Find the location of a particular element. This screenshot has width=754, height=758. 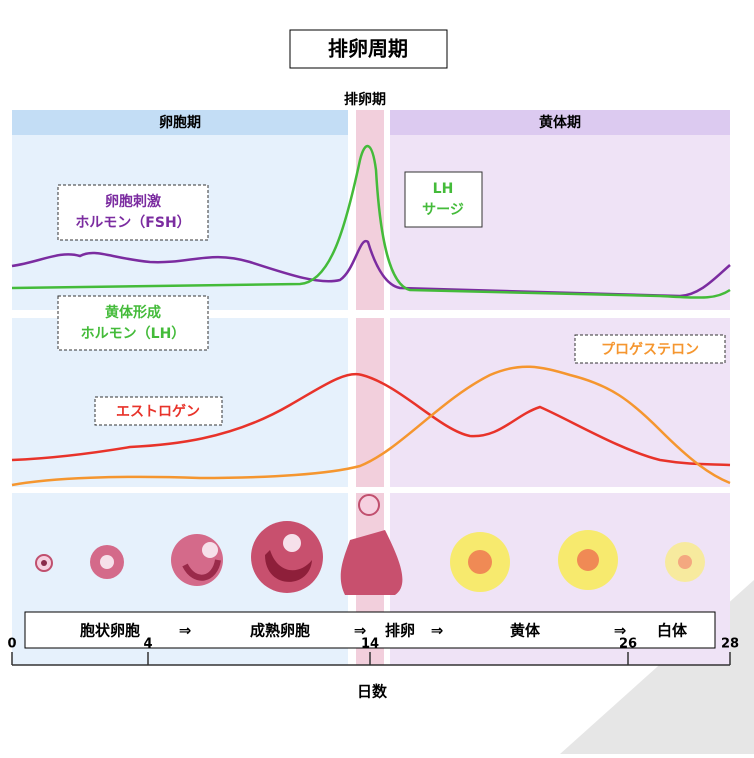

x-tick-label: 4 is located at coordinates (147, 644).